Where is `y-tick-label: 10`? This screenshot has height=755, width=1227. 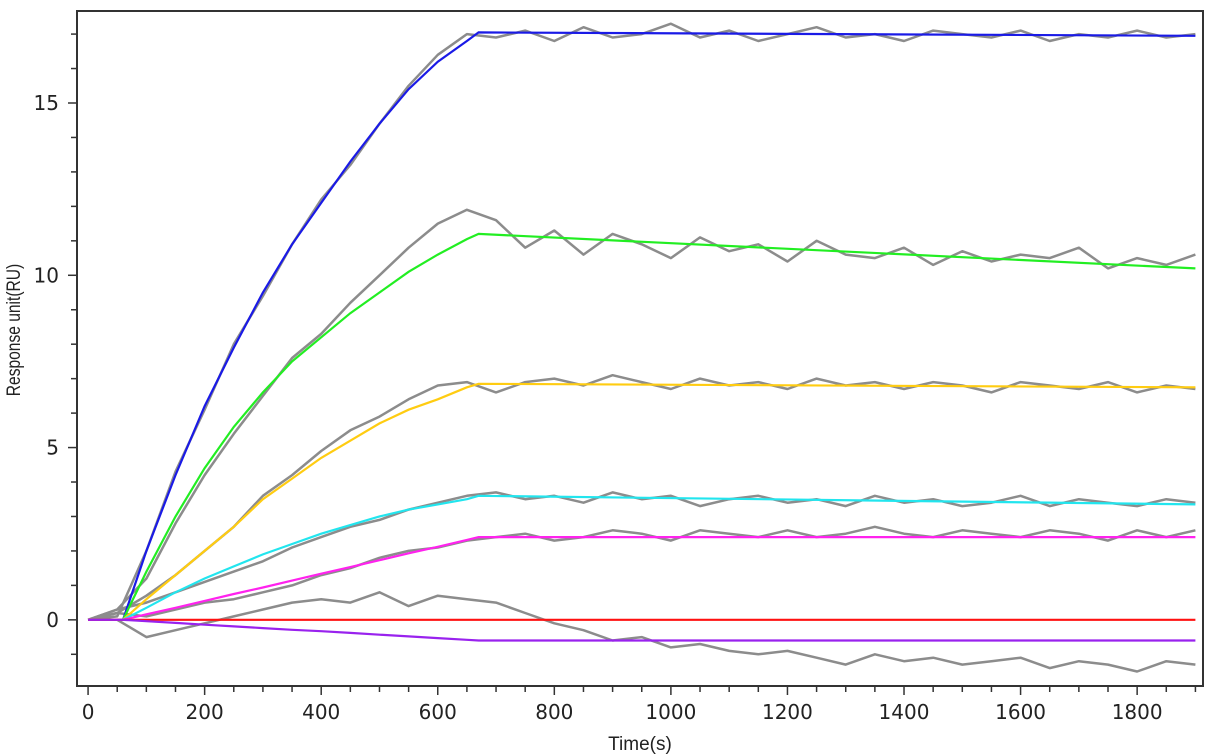
y-tick-label: 10 is located at coordinates (46, 275).